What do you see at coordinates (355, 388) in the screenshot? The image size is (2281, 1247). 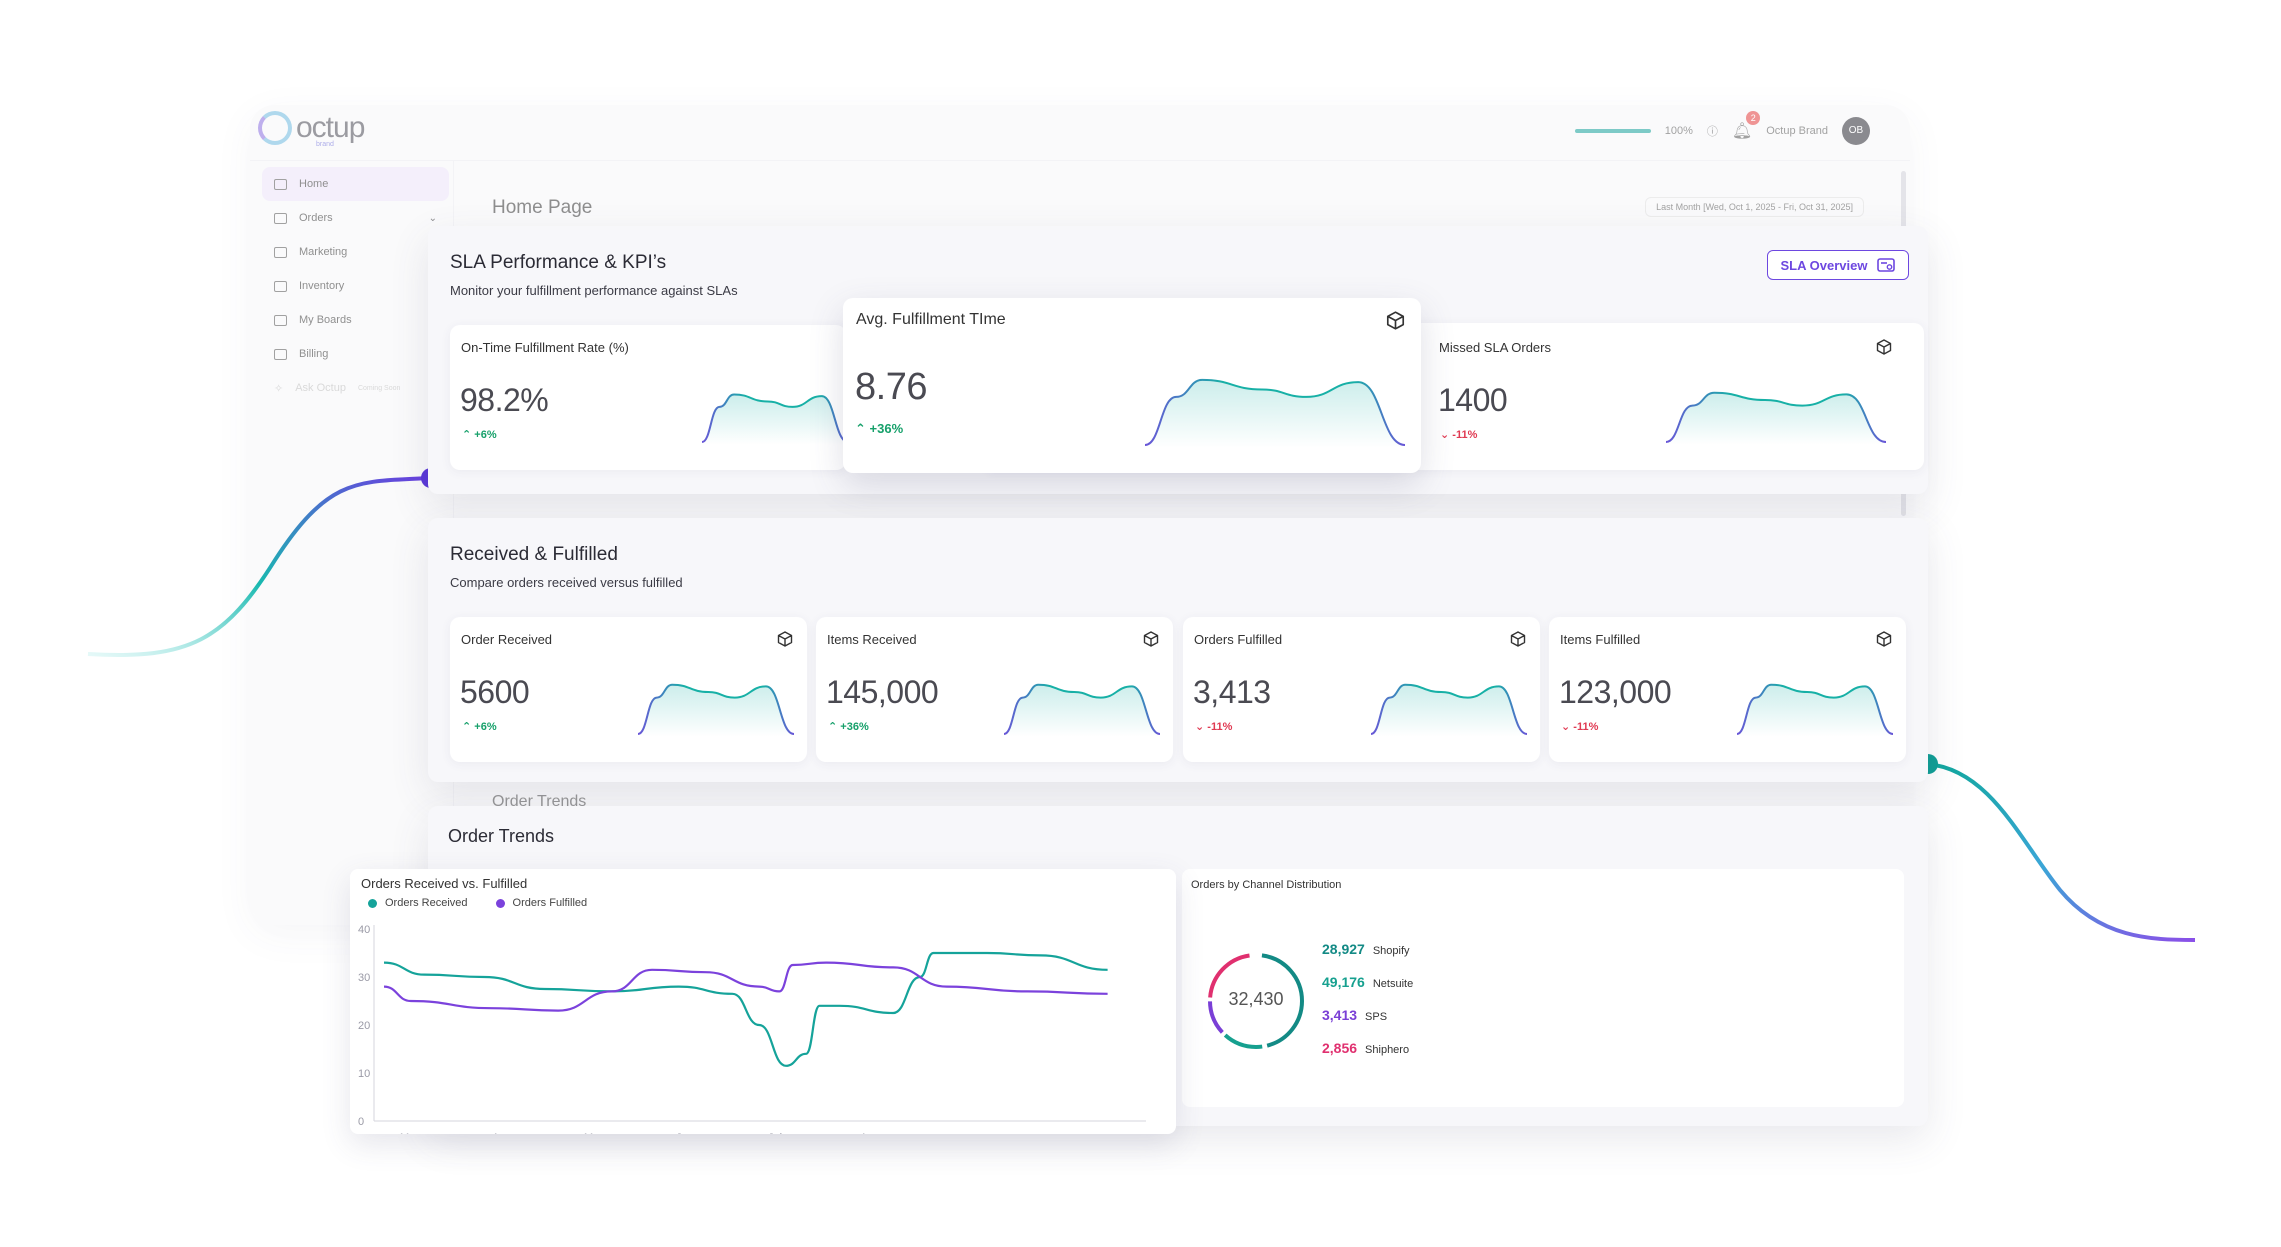 I see `sidebar-item-ask-octup: ✧ Ask Octup Coming Soon` at bounding box center [355, 388].